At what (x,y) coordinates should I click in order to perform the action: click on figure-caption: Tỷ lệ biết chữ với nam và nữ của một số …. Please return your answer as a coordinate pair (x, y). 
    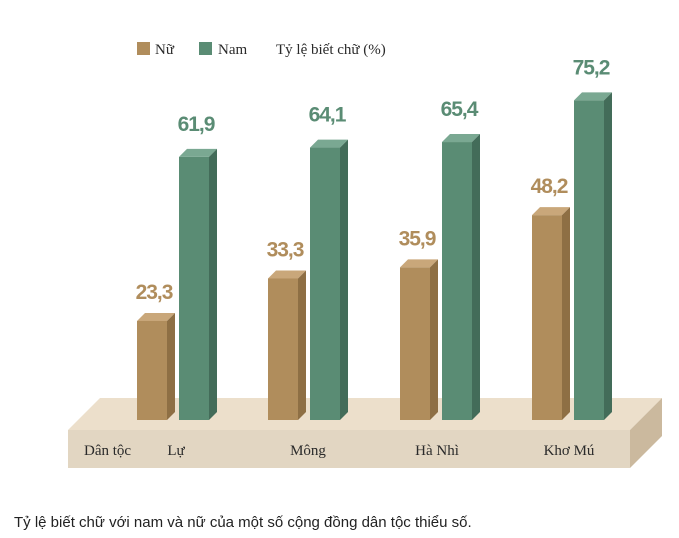
    Looking at the image, I should click on (243, 522).